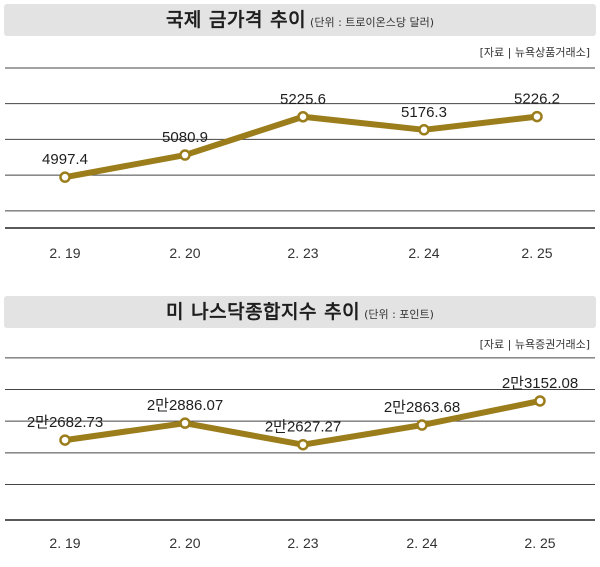 This screenshot has width=600, height=567. Describe the element at coordinates (372, 22) in the screenshot. I see `chart-unit: (단위 : 트로이온스당 달러)` at that location.